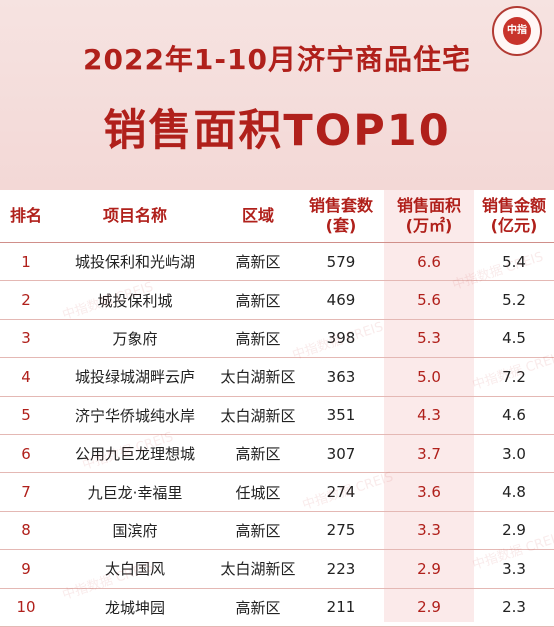  I want to click on column-header: 项目名称, so click(134, 215).